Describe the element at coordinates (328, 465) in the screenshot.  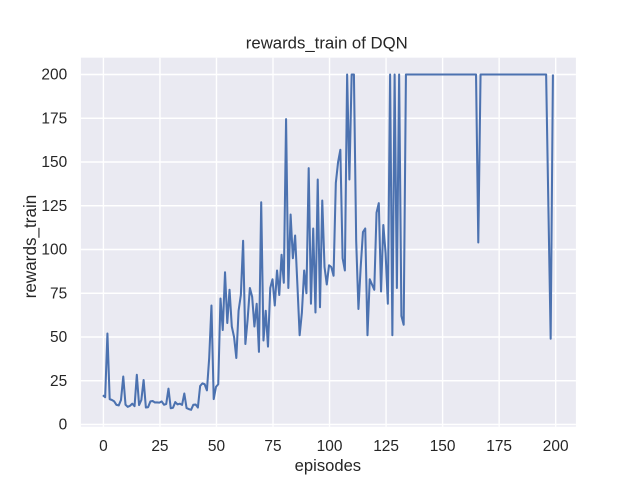
I see `svg-text: episodes` at that location.